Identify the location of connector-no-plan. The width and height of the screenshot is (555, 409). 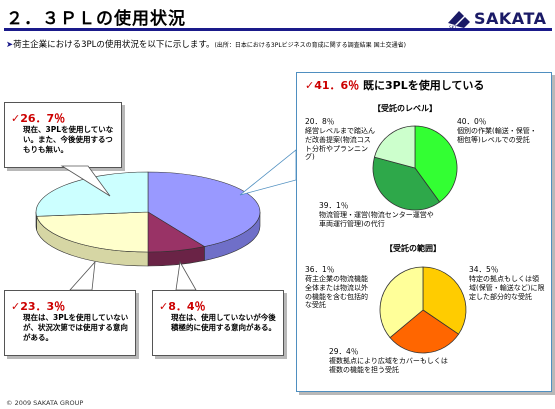
(82, 275).